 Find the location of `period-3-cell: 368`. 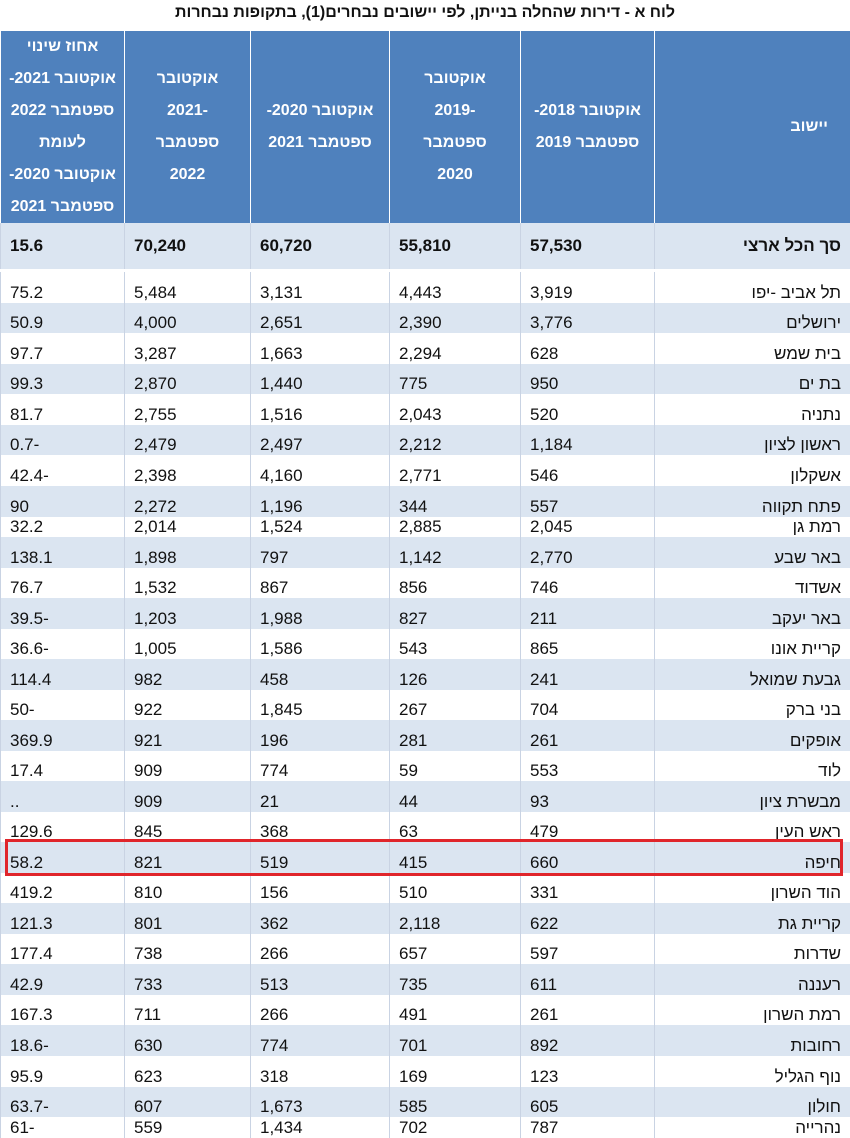

period-3-cell: 368 is located at coordinates (320, 827).